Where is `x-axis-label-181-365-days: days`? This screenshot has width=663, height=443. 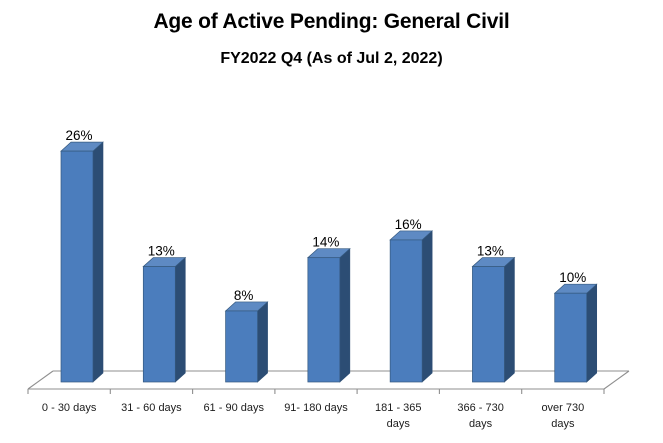 x-axis-label-181-365-days: days is located at coordinates (399, 424).